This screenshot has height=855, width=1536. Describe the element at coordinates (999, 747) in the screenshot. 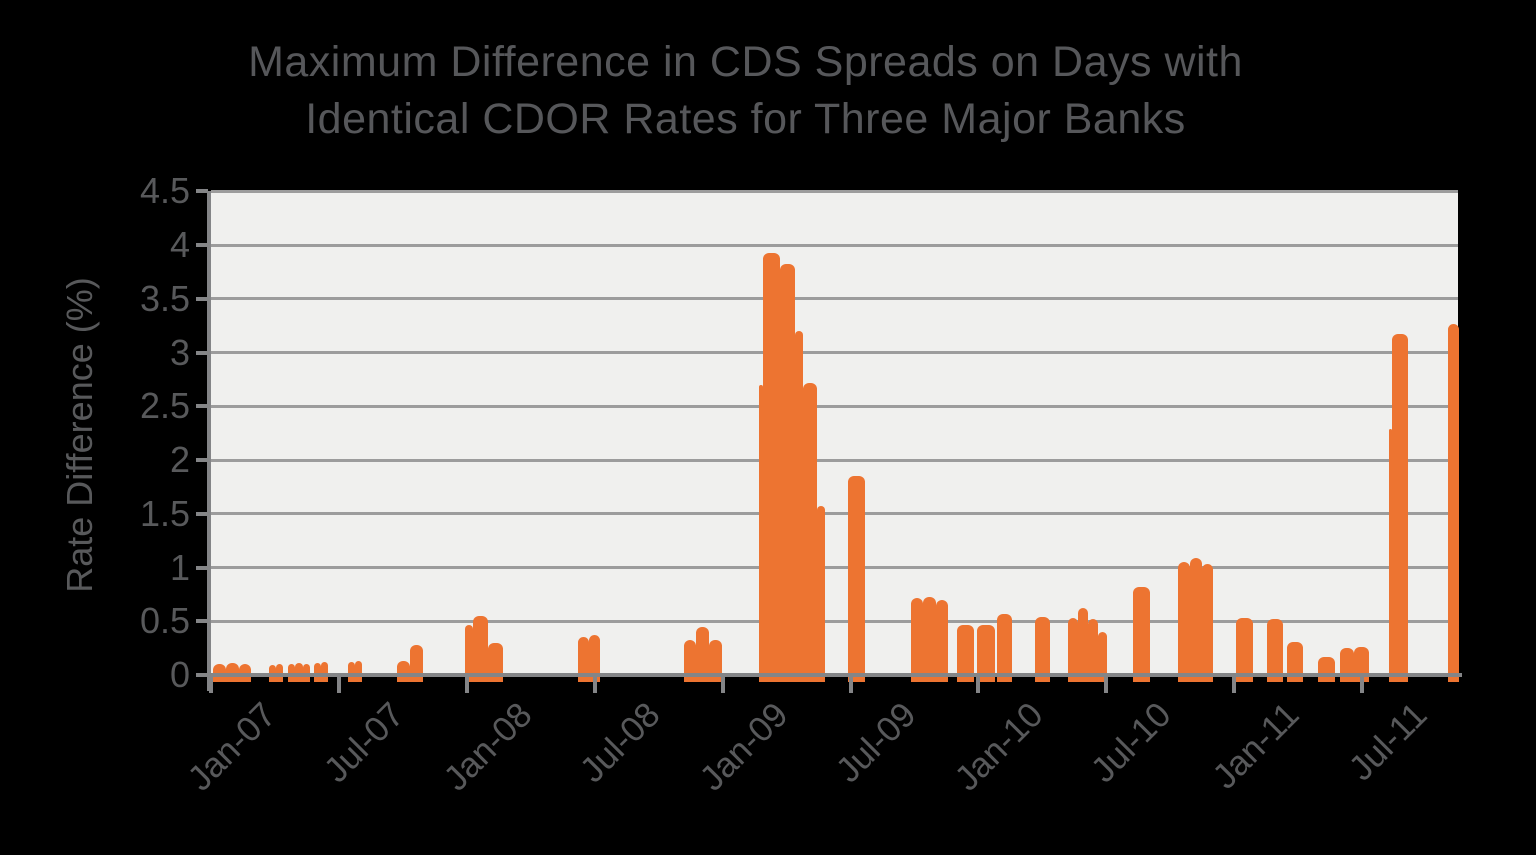

I see `x-tick-label: Jan-10` at that location.